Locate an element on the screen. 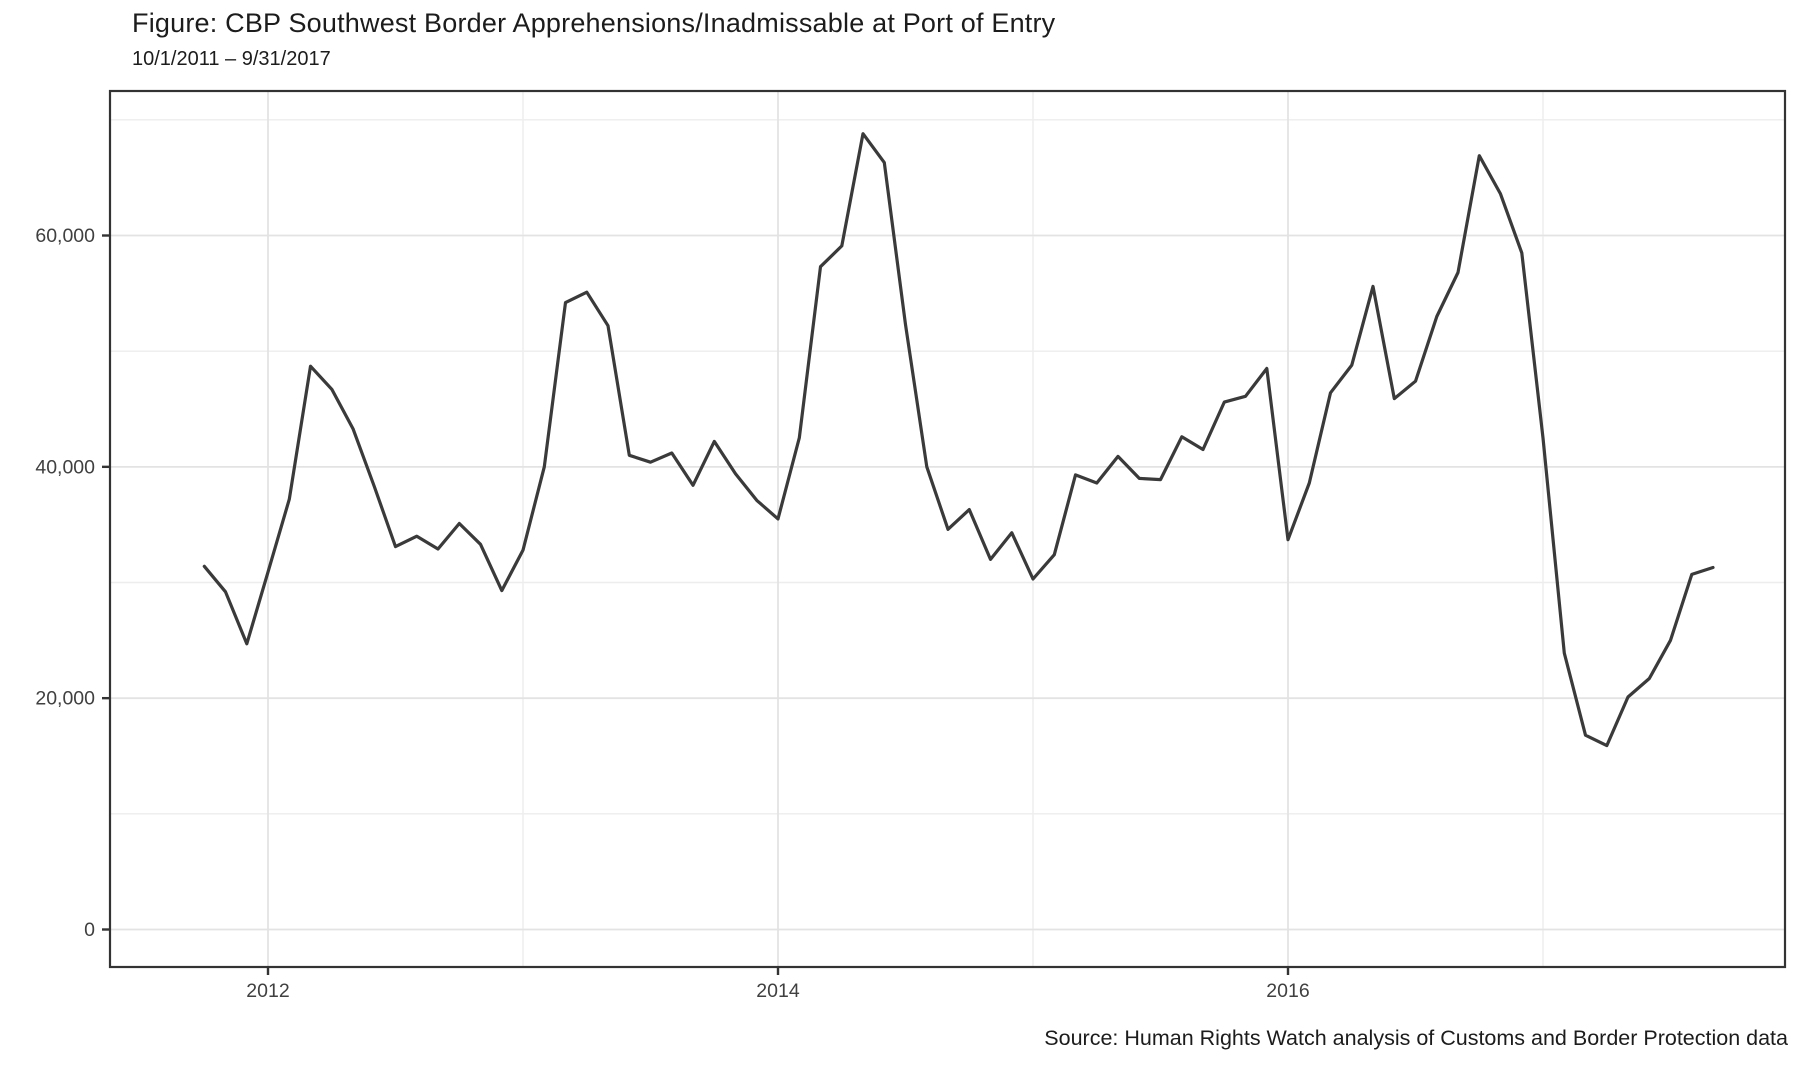  chart-subtitle: 10/1/2011 – 9/31/2017 is located at coordinates (231, 59).